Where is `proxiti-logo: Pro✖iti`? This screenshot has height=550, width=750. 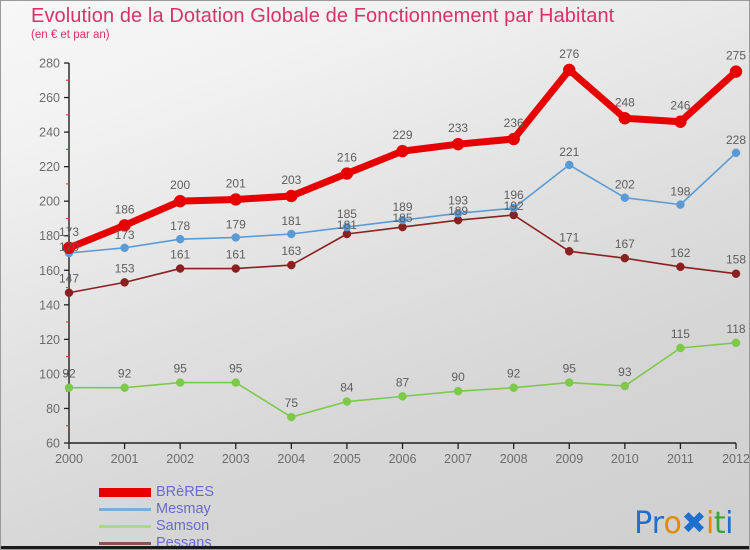
proxiti-logo: Pro✖iti is located at coordinates (683, 523).